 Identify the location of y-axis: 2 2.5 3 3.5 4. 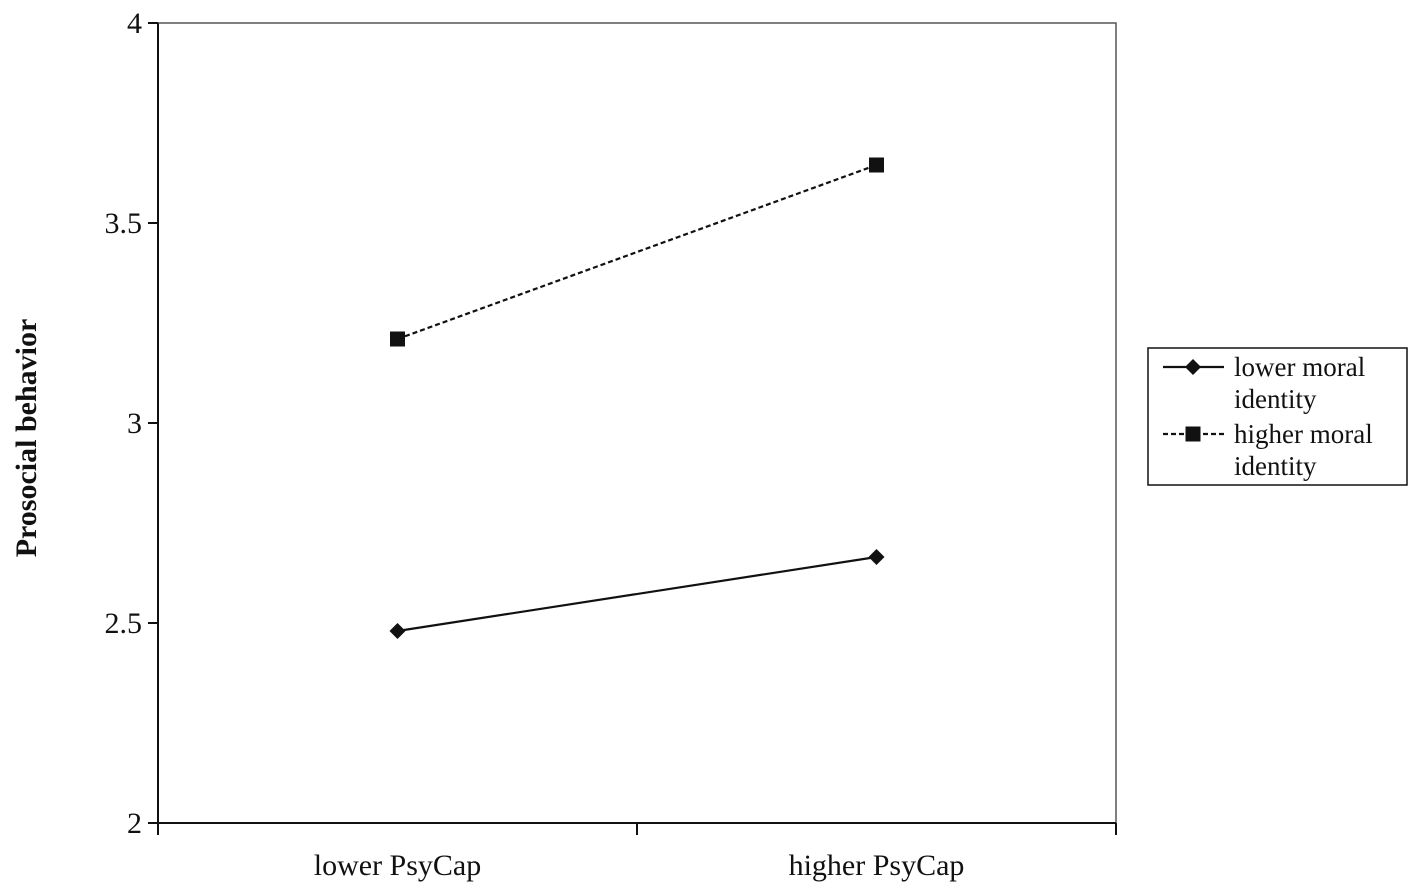
(132, 423).